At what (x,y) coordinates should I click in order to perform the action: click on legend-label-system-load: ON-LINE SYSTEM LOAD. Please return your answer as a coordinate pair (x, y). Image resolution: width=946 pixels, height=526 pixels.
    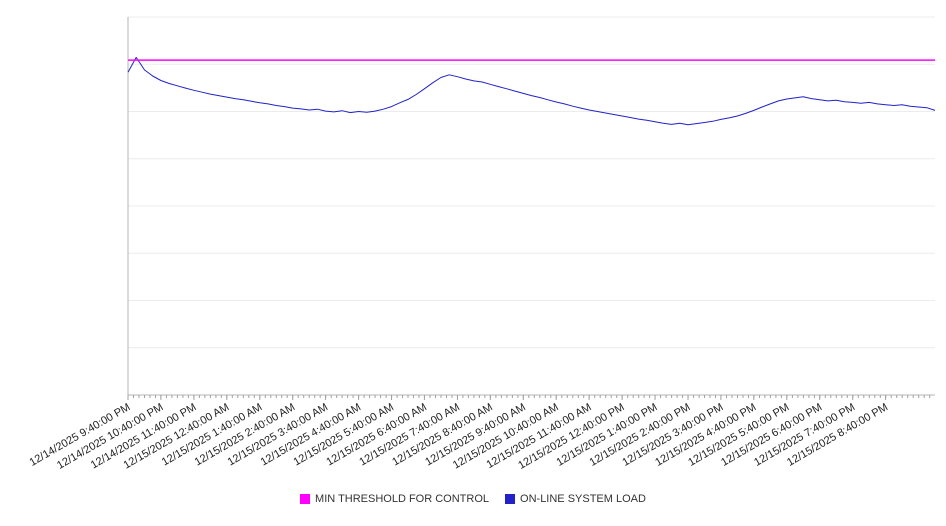
    Looking at the image, I should click on (583, 499).